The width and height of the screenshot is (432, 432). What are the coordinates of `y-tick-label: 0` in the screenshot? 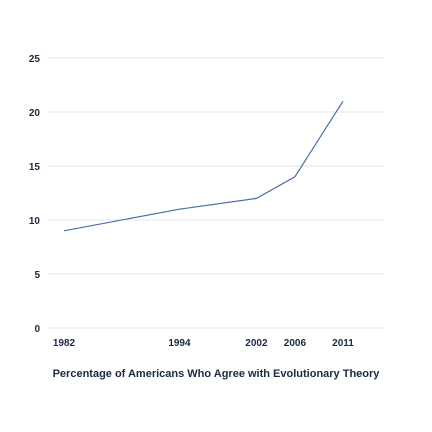 It's located at (37, 329).